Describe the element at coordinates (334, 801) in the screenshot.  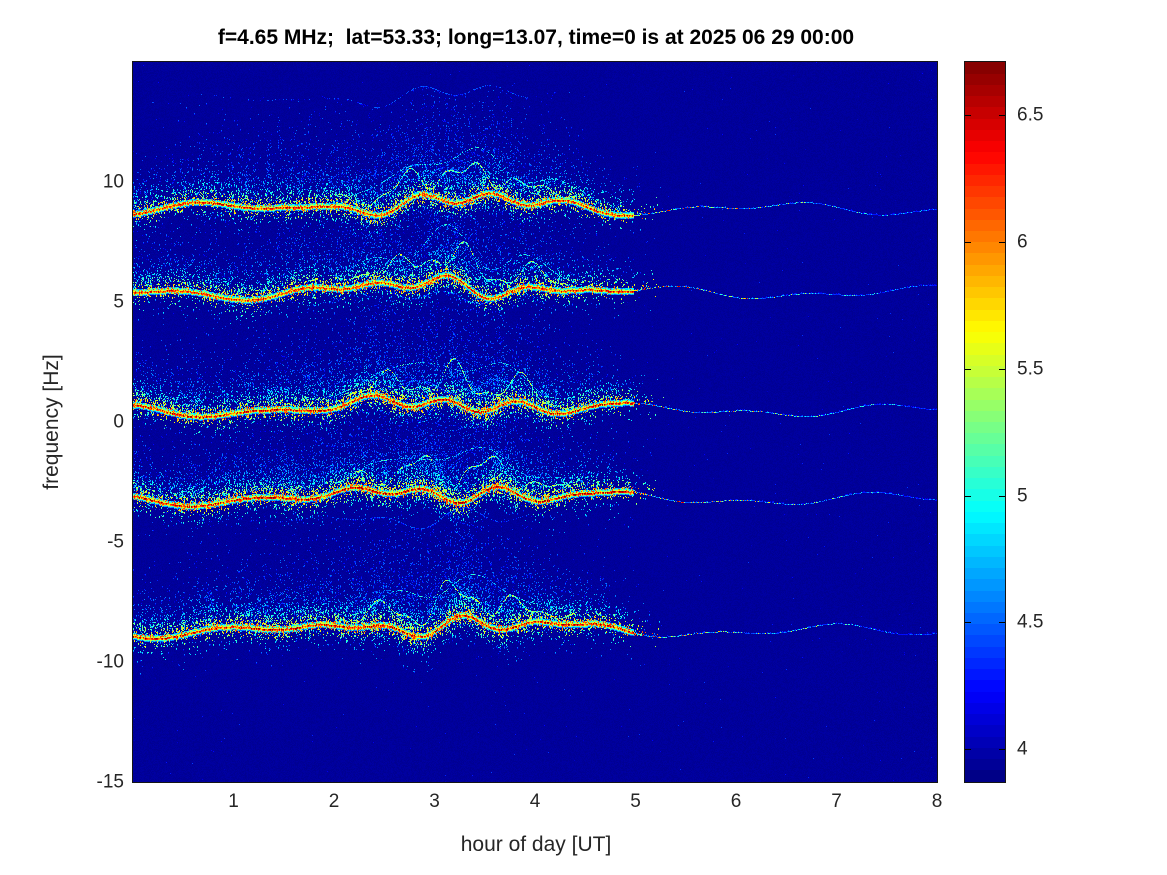
I see `x-tick-label: 2` at that location.